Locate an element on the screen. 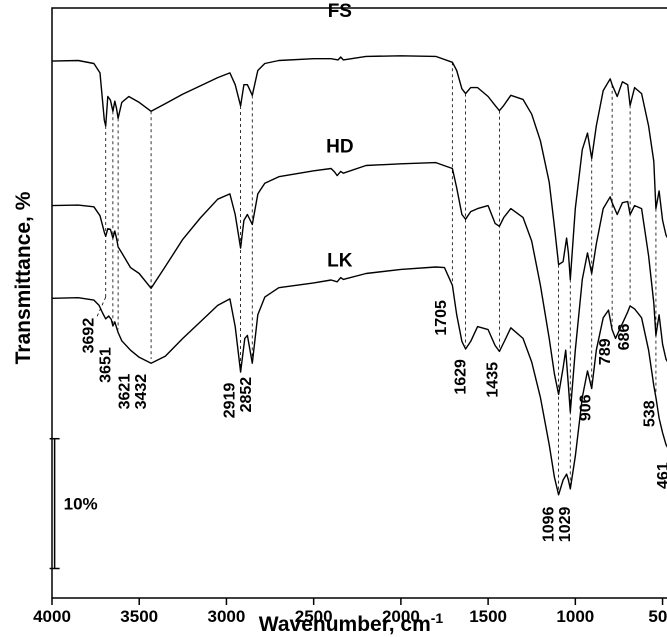 The height and width of the screenshot is (637, 667). scale-bar-label: 10% is located at coordinates (81, 504).